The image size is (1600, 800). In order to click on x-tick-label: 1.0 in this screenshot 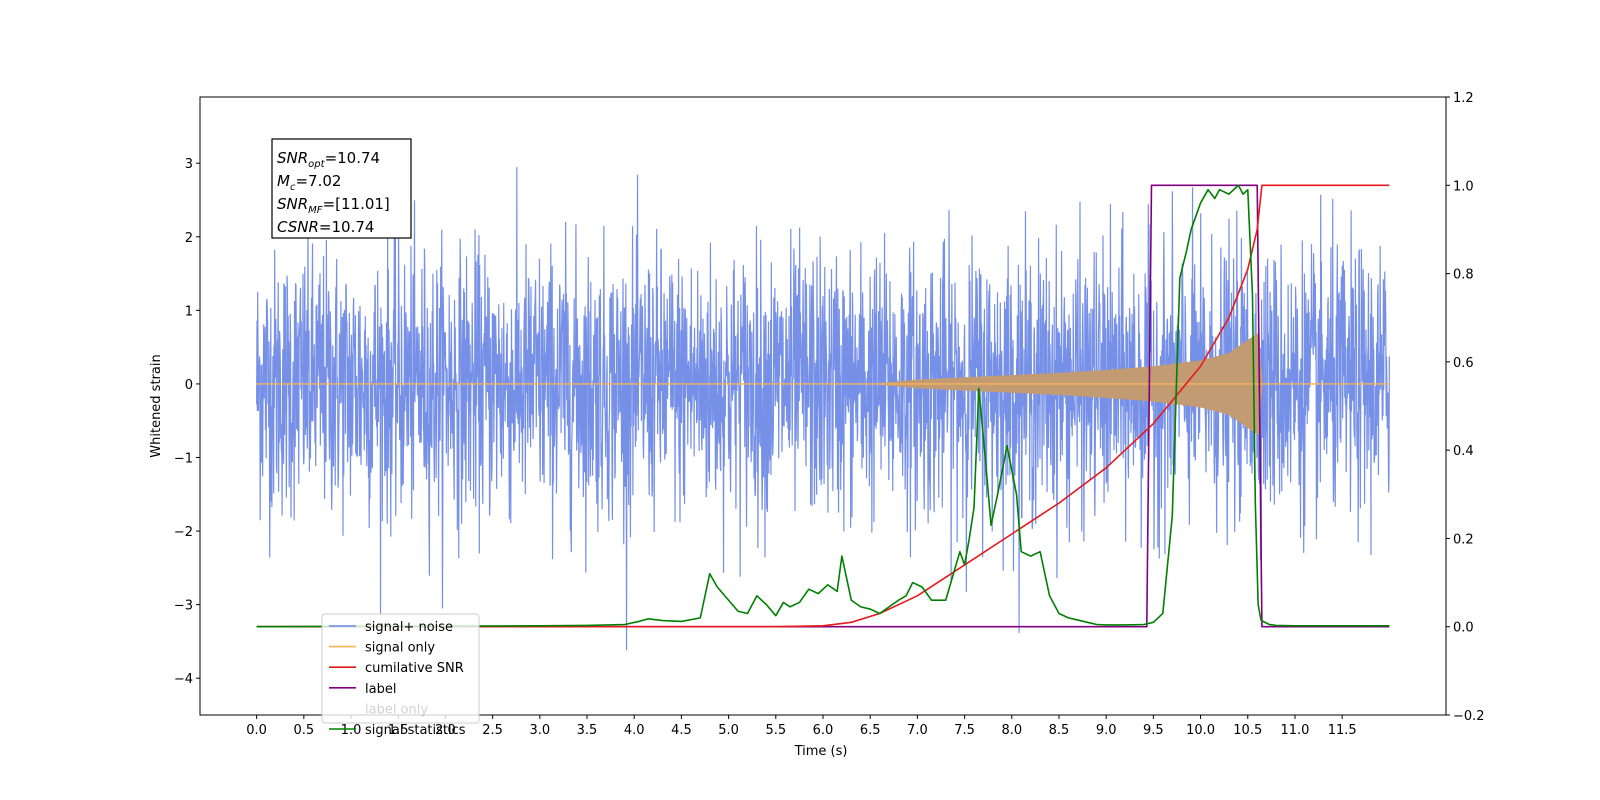, I will do `click(351, 730)`.